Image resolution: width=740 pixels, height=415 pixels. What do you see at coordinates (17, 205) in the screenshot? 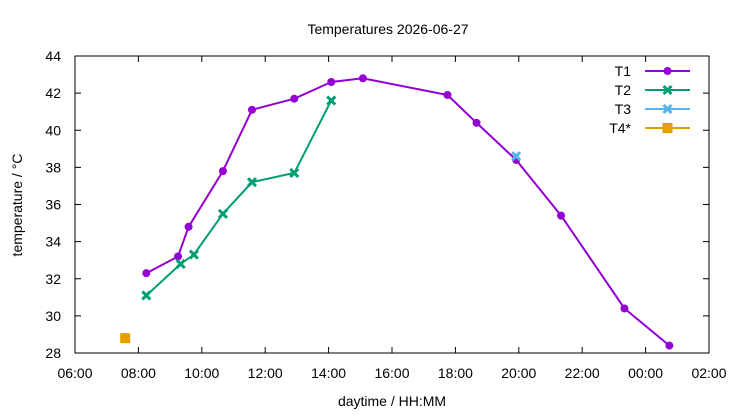
I see `y-axis-label: temperature / °C` at bounding box center [17, 205].